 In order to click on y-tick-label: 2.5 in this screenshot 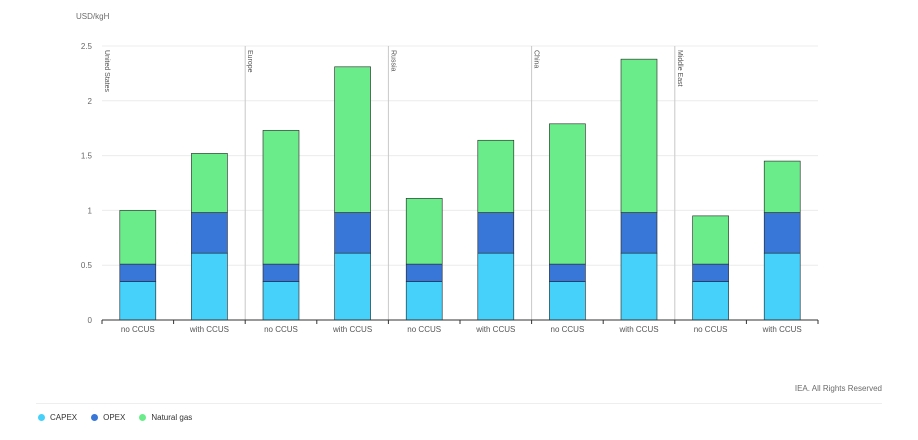, I will do `click(87, 46)`.